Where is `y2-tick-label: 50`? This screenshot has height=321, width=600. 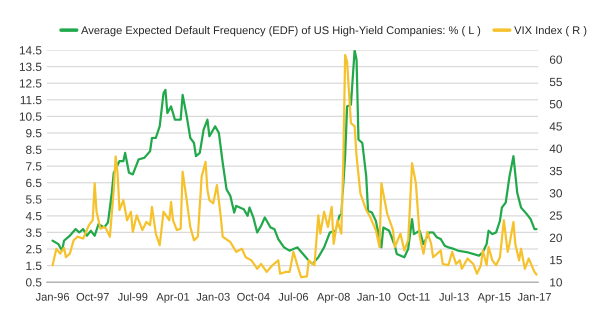 y2-tick-label: 50 is located at coordinates (556, 104).